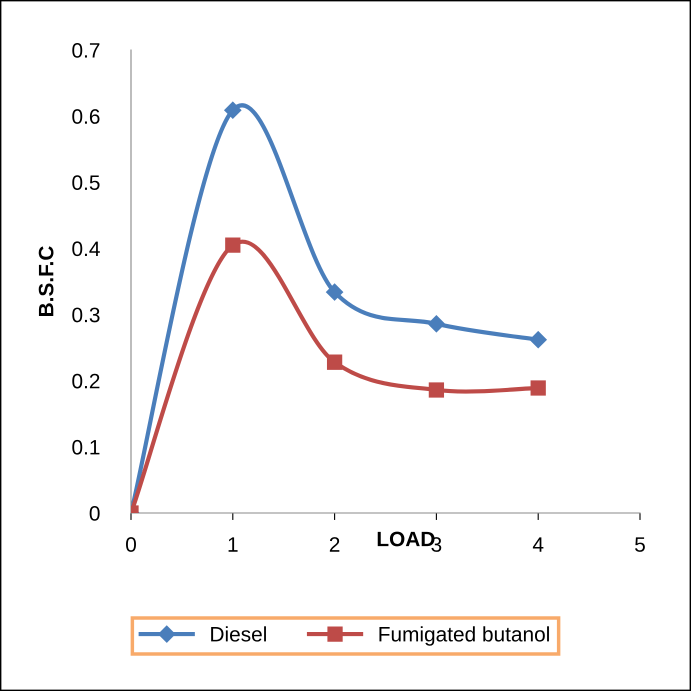  I want to click on y-axis-title: B.S.F.C, so click(46, 281).